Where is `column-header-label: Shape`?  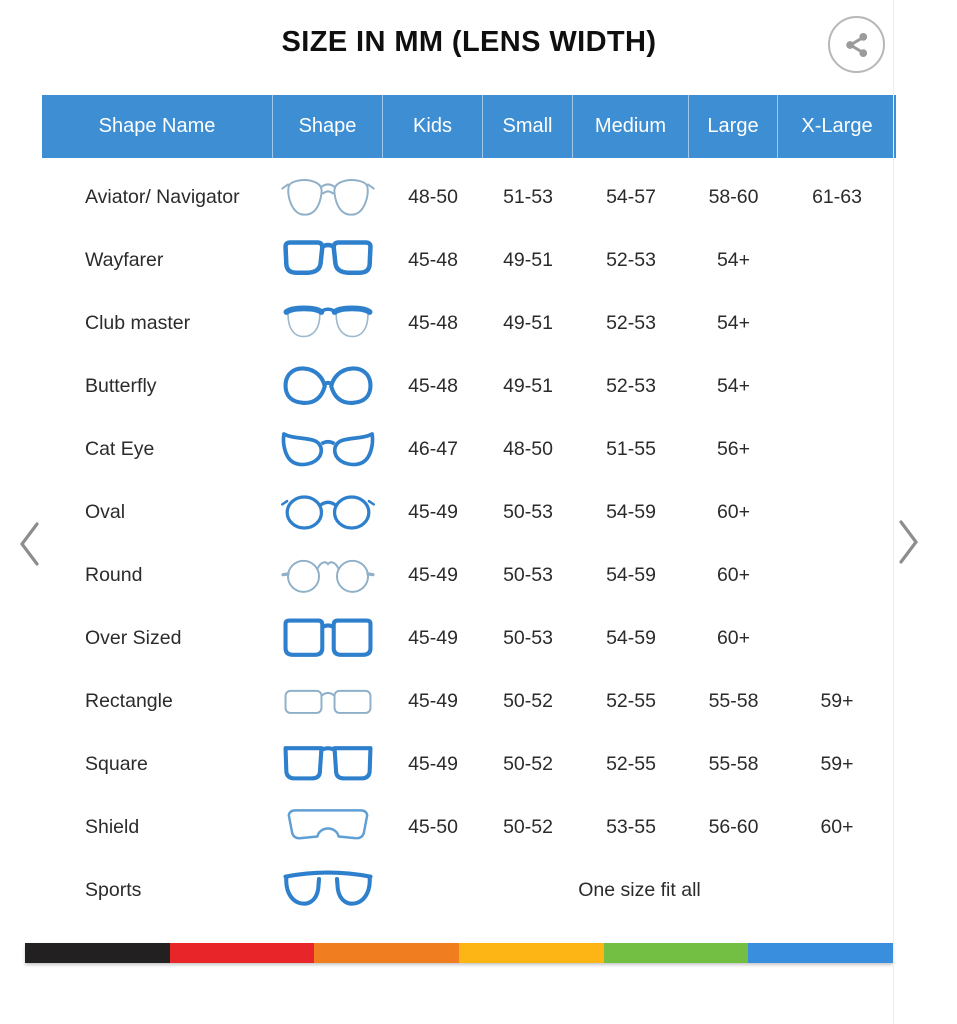
column-header-label: Shape is located at coordinates (327, 126).